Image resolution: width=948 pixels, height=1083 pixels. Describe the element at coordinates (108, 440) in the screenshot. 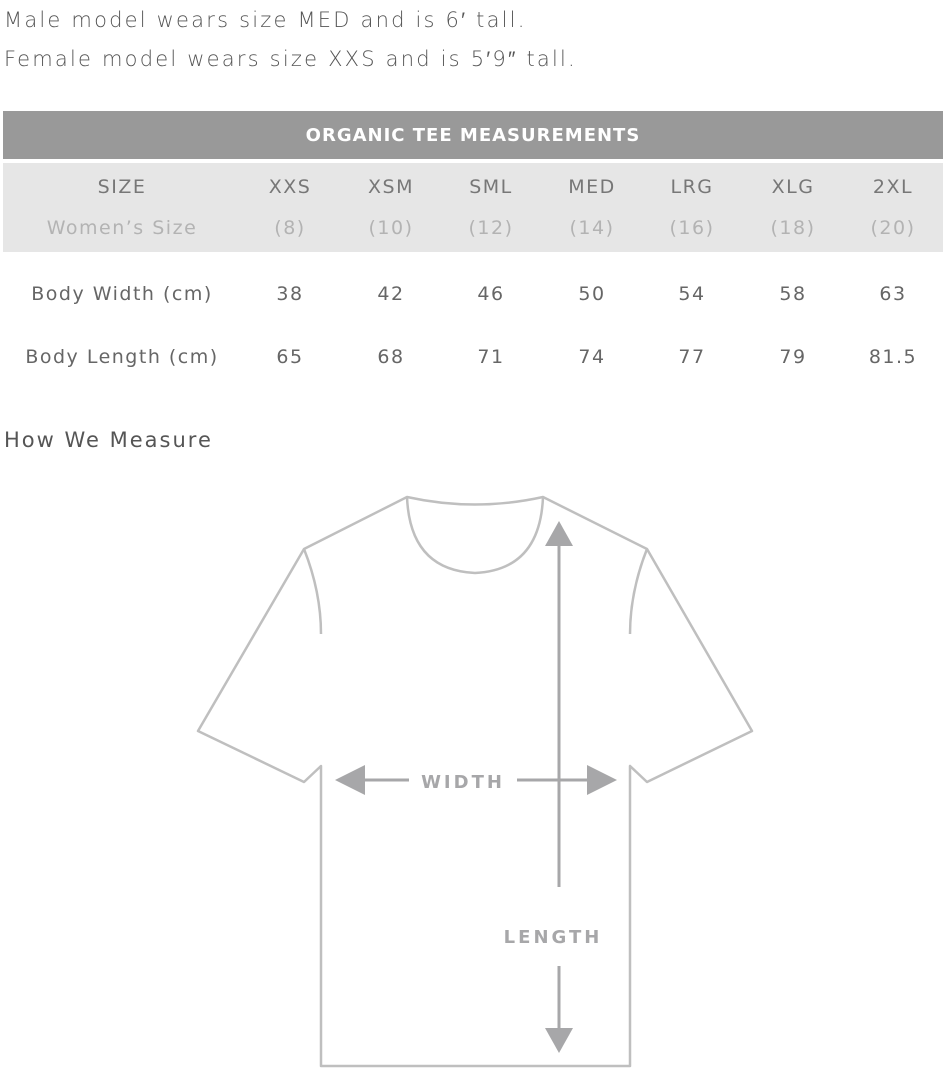

I see `how-we-measure-heading: How We Measure` at that location.